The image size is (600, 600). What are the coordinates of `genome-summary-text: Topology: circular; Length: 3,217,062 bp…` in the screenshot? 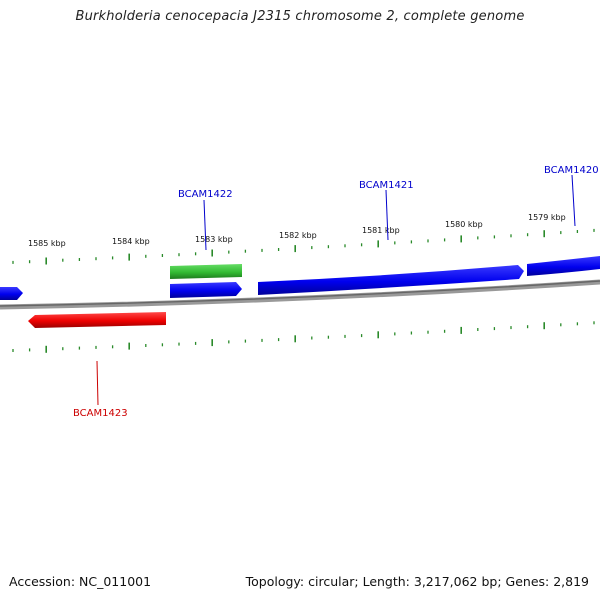 It's located at (417, 581).